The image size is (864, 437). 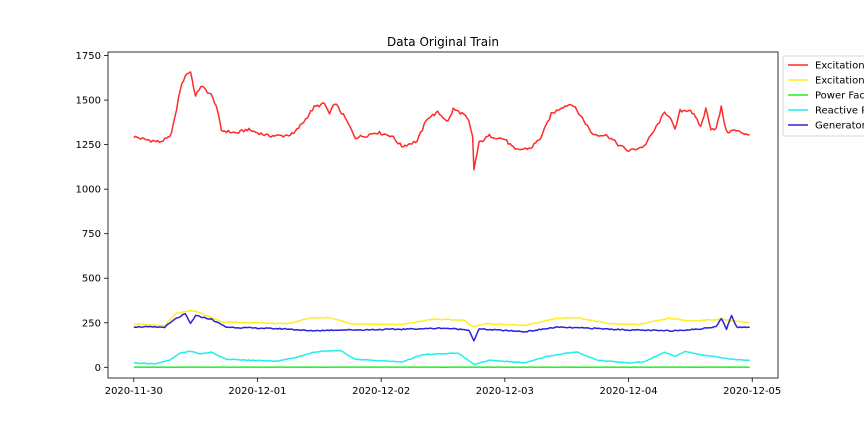 What do you see at coordinates (88, 101) in the screenshot?
I see `y-tick-label: 1500` at bounding box center [88, 101].